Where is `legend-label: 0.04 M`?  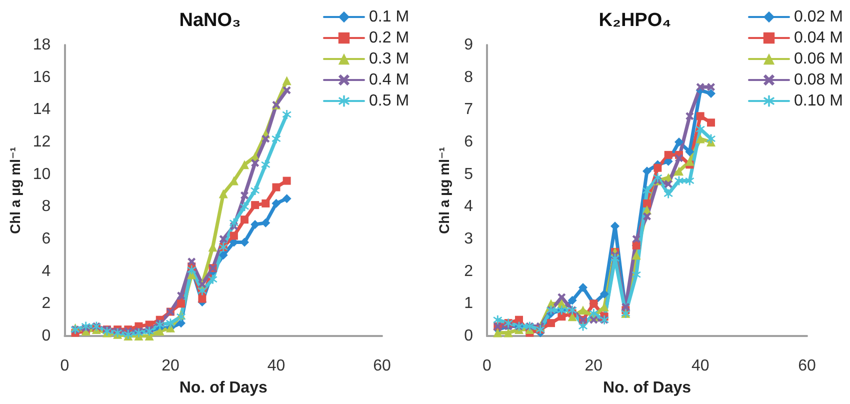
legend-label: 0.04 M is located at coordinates (818, 38).